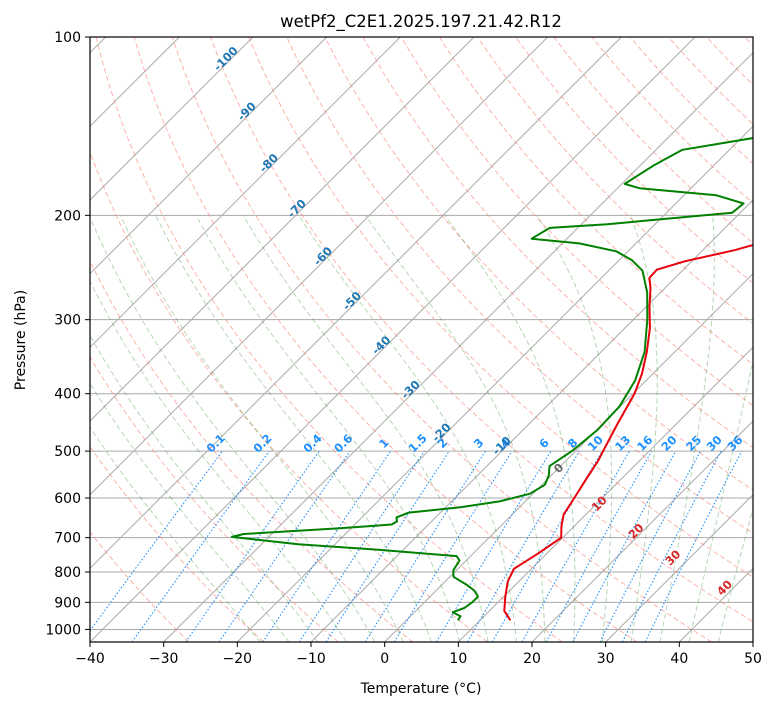 Image resolution: width=775 pixels, height=708 pixels. I want to click on x-tick-label: −40, so click(90, 659).